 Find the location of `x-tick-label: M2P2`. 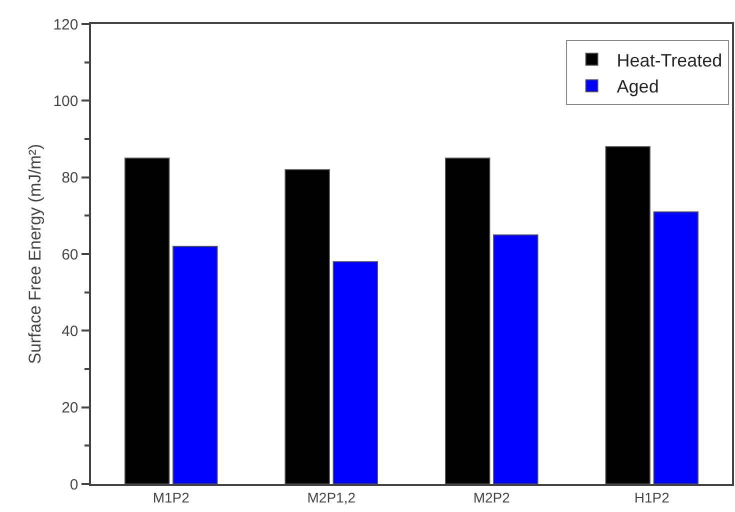

x-tick-label: M2P2 is located at coordinates (491, 498).